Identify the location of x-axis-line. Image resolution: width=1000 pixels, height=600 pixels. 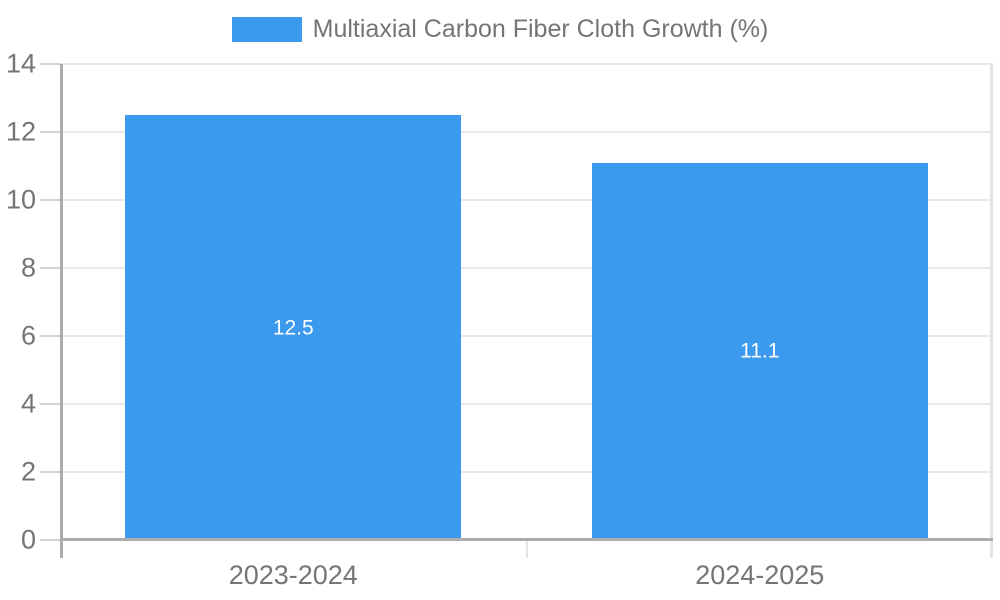
(526, 539).